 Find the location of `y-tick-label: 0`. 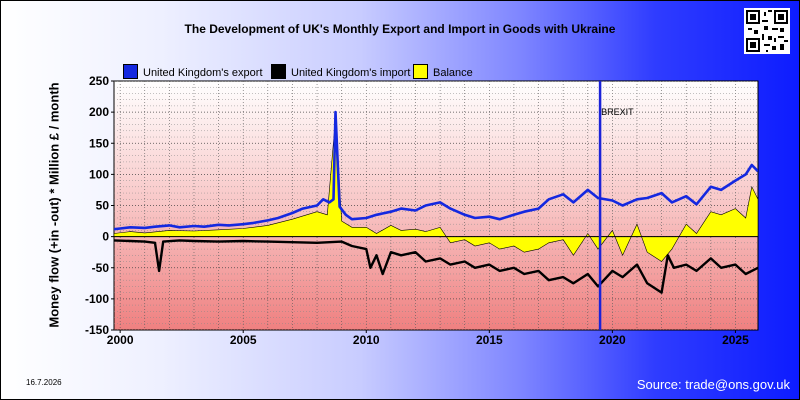

y-tick-label: 0 is located at coordinates (105, 237).